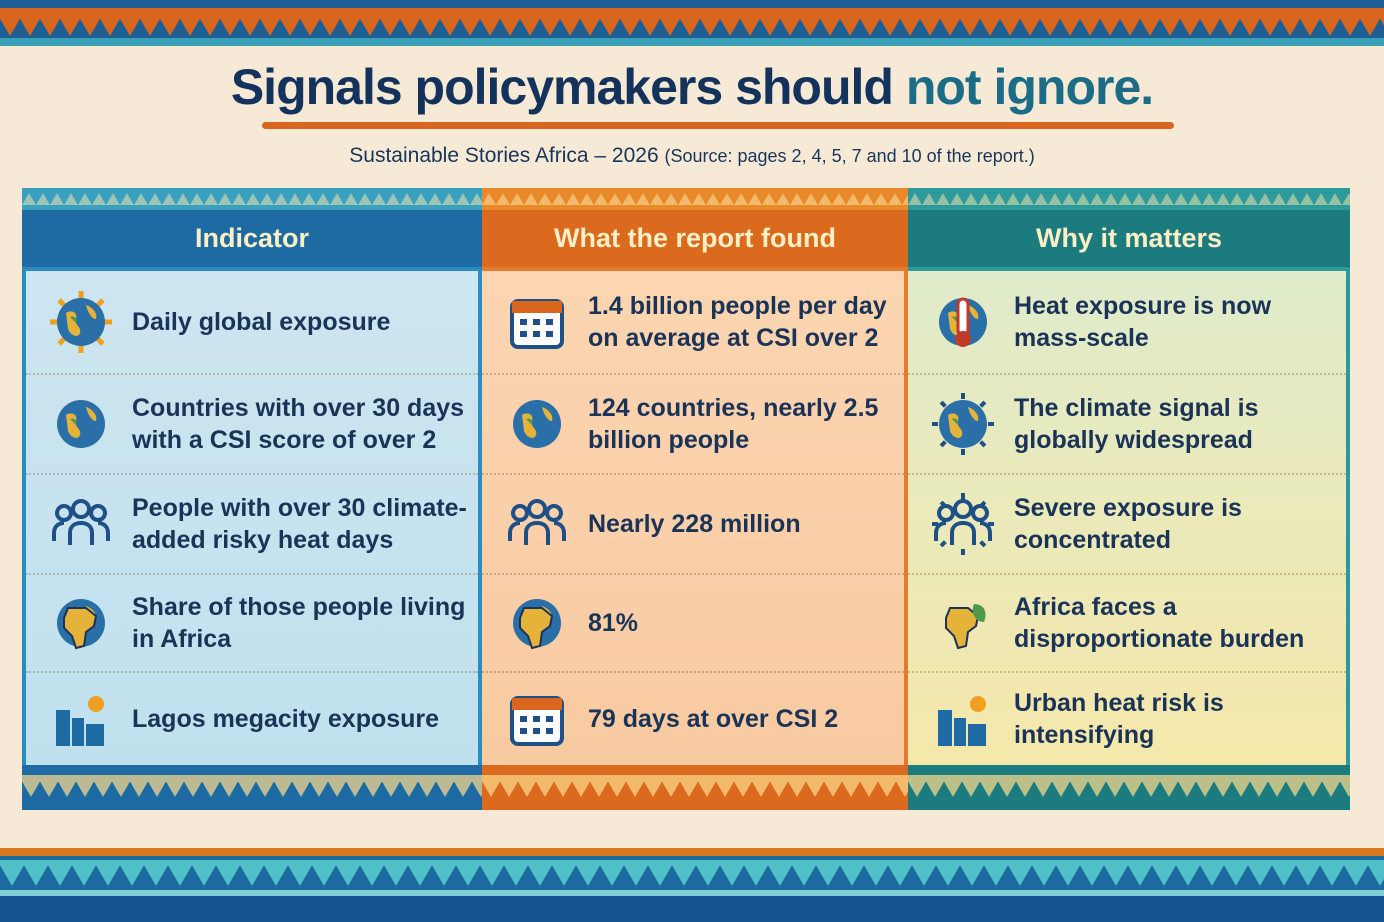 The image size is (1384, 922). What do you see at coordinates (80, 720) in the screenshot?
I see `city-sun-icon` at bounding box center [80, 720].